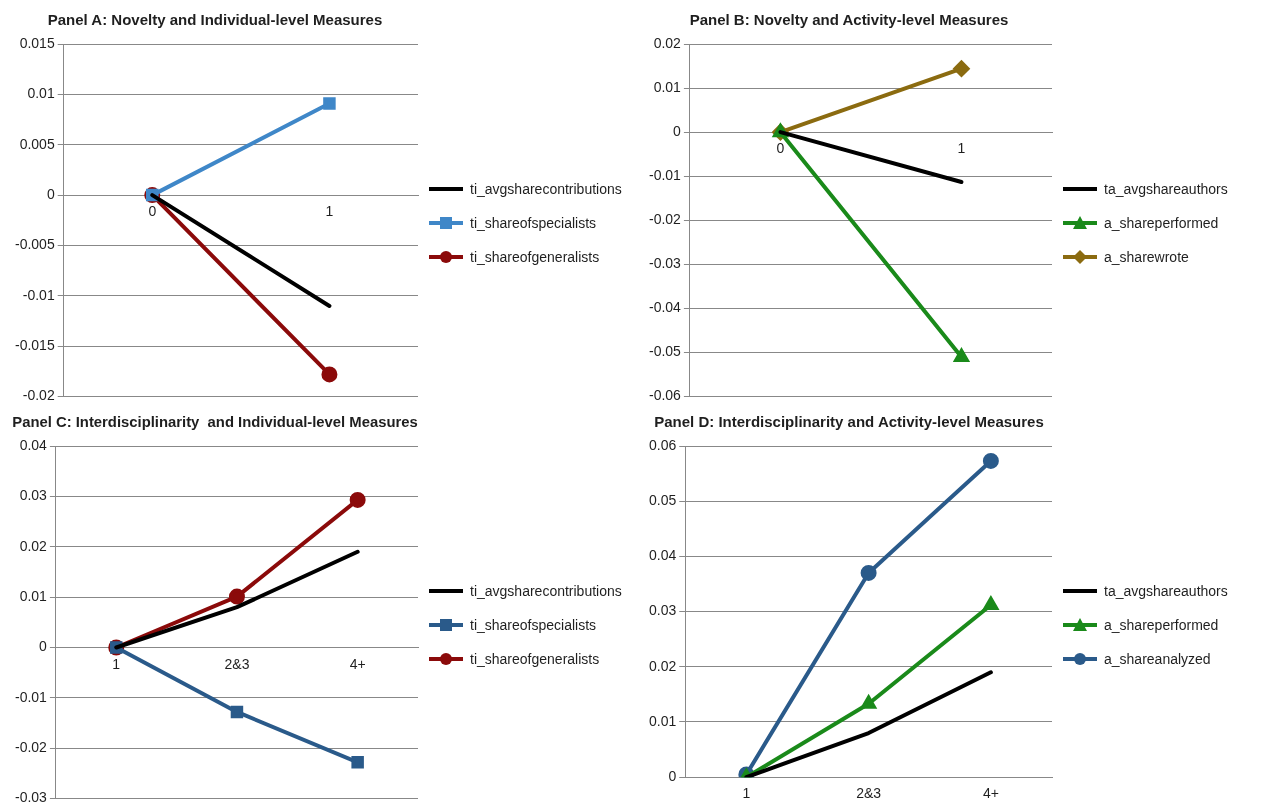 The height and width of the screenshot is (810, 1279). What do you see at coordinates (665, 351) in the screenshot?
I see `y-tick-label: -0.05` at bounding box center [665, 351].